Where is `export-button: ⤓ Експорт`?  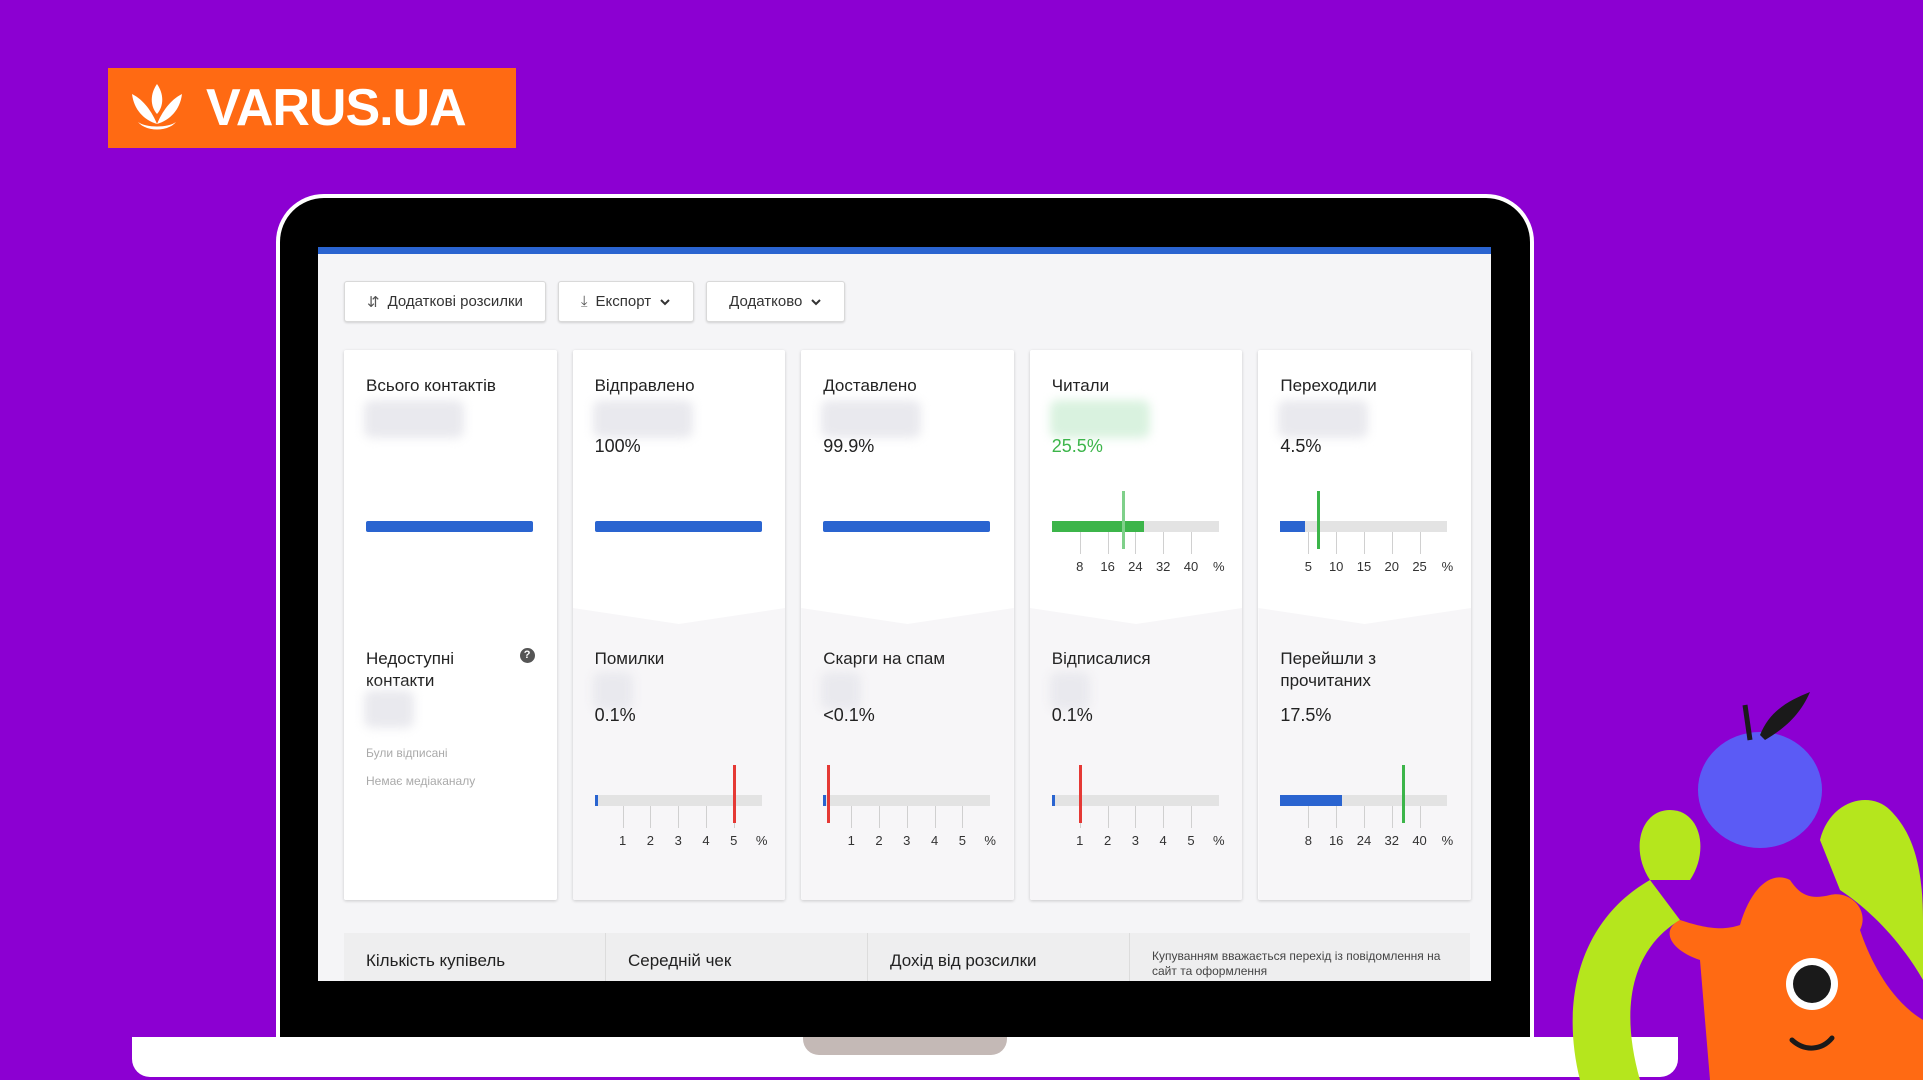 export-button: ⤓ Експорт is located at coordinates (626, 301).